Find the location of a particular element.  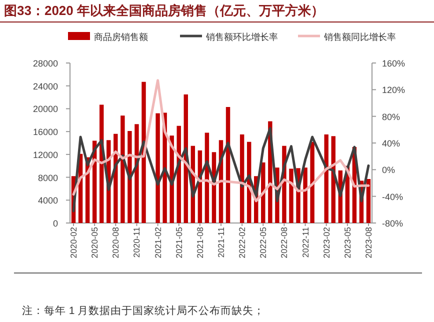

y2-tick-label: -40% is located at coordinates (393, 197).